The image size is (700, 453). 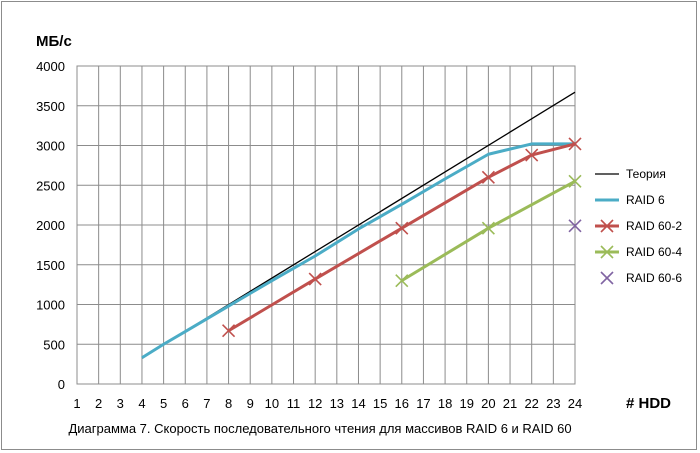 What do you see at coordinates (488, 403) in the screenshot?
I see `x-tick-label: 20` at bounding box center [488, 403].